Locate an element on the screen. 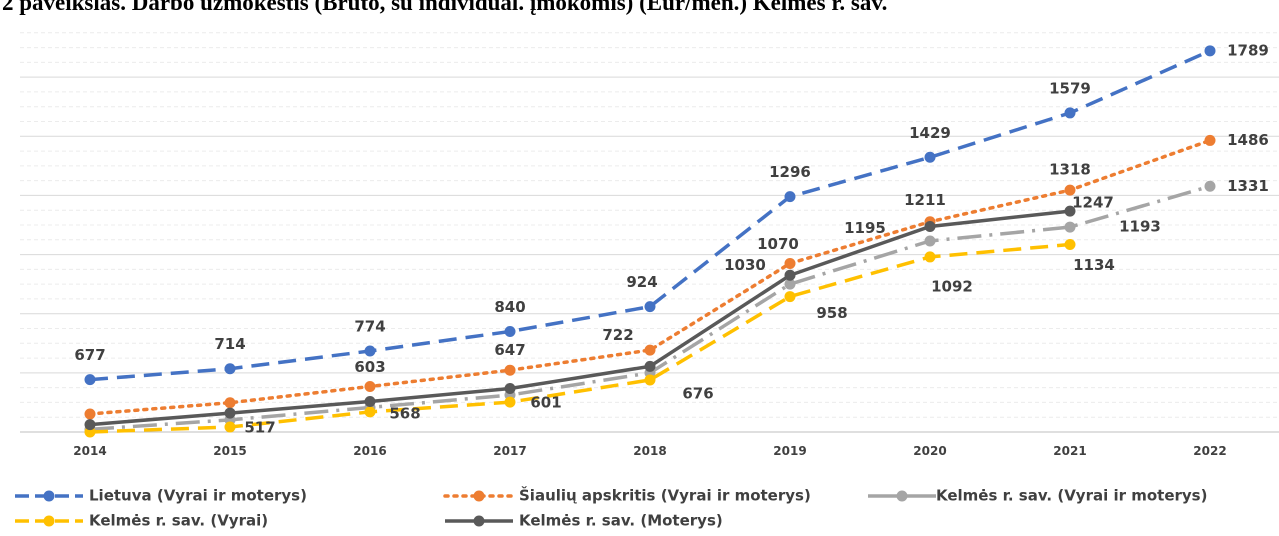 This screenshot has width=1279, height=536. x-tick-label: 2021 is located at coordinates (1069, 451).